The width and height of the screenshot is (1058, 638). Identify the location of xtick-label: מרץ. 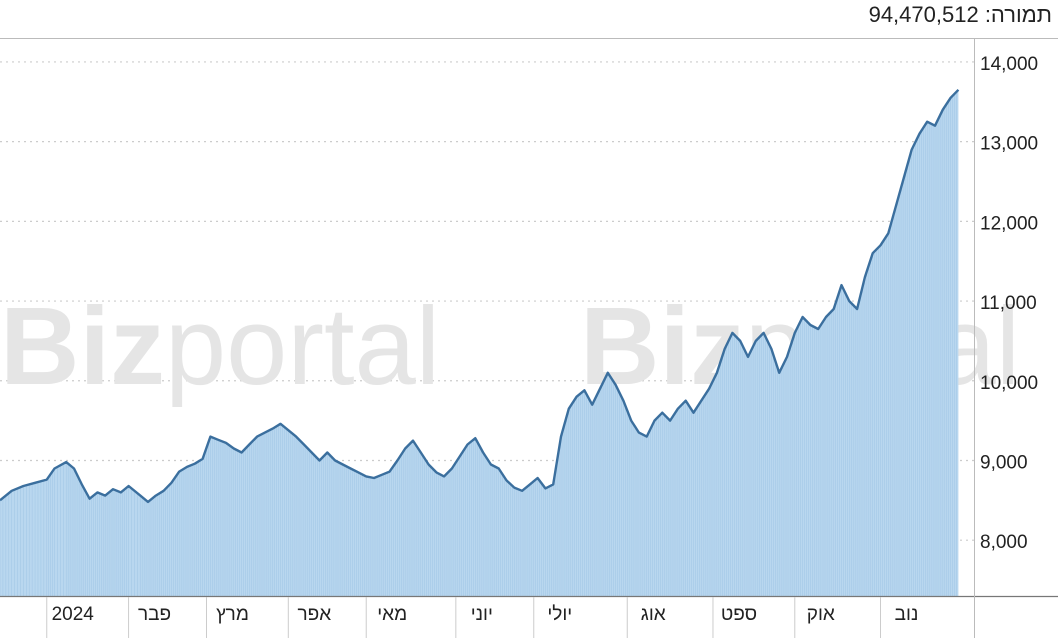
(232, 614).